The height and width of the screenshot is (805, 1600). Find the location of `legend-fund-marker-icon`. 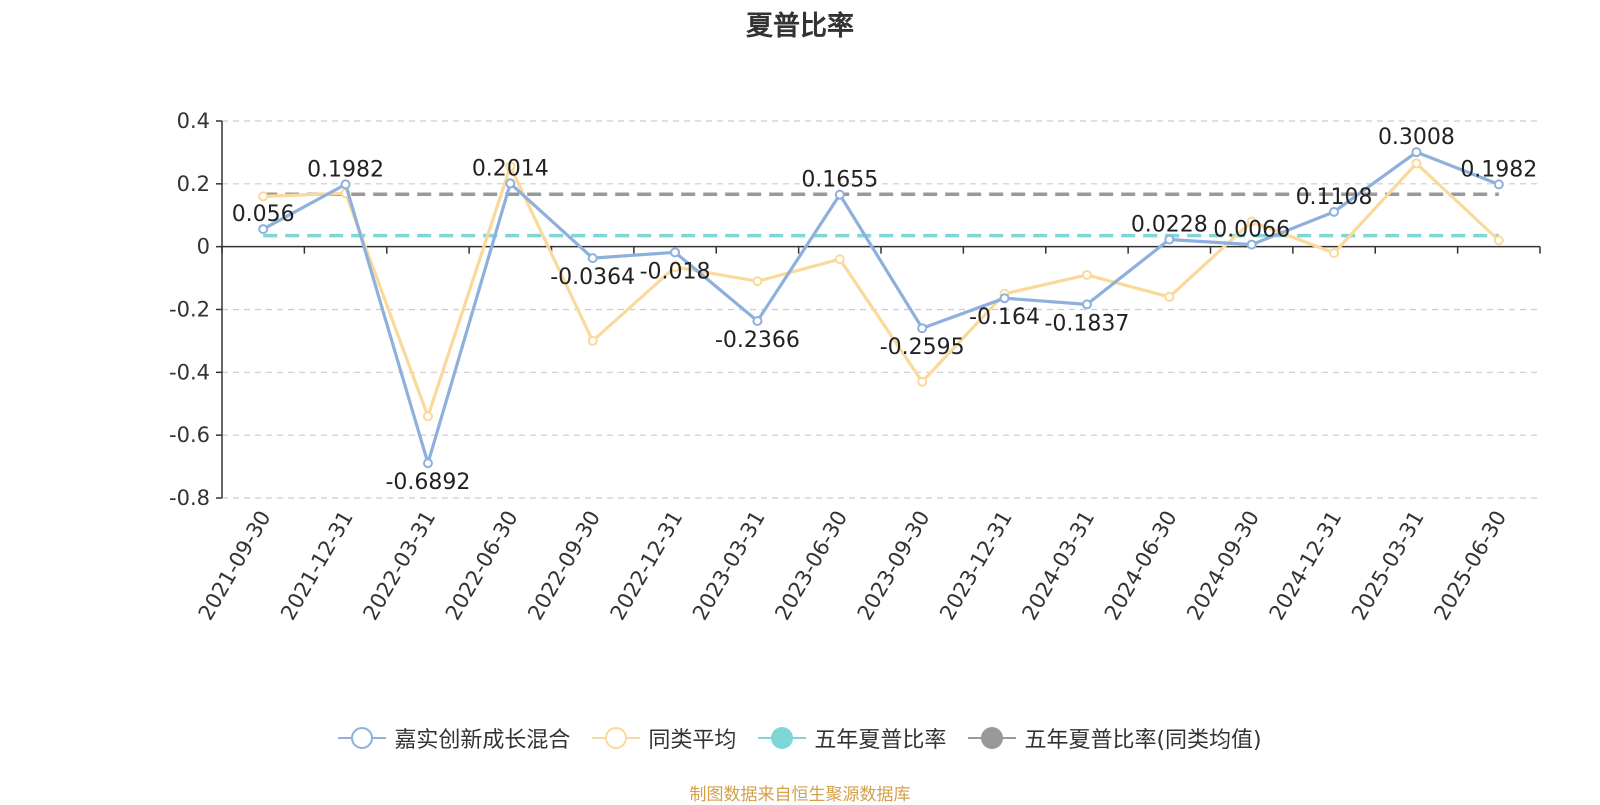

legend-fund-marker-icon is located at coordinates (362, 738).